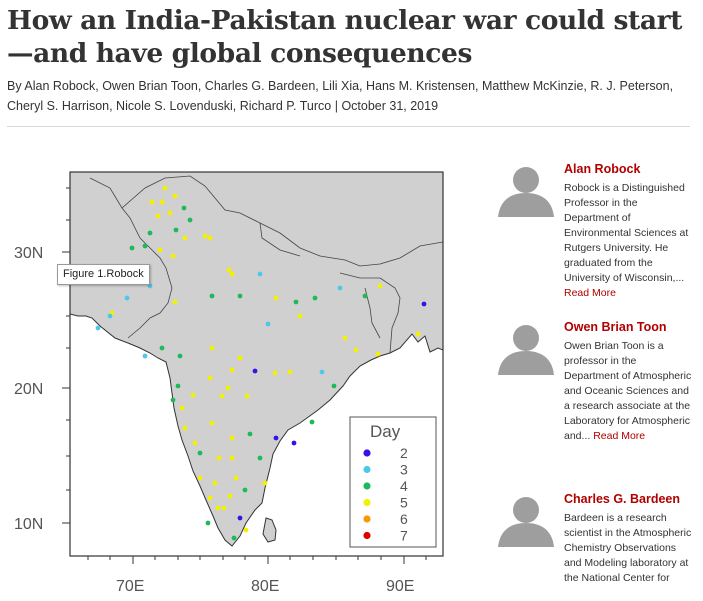  I want to click on lon-label-70e: 70E, so click(130, 586).